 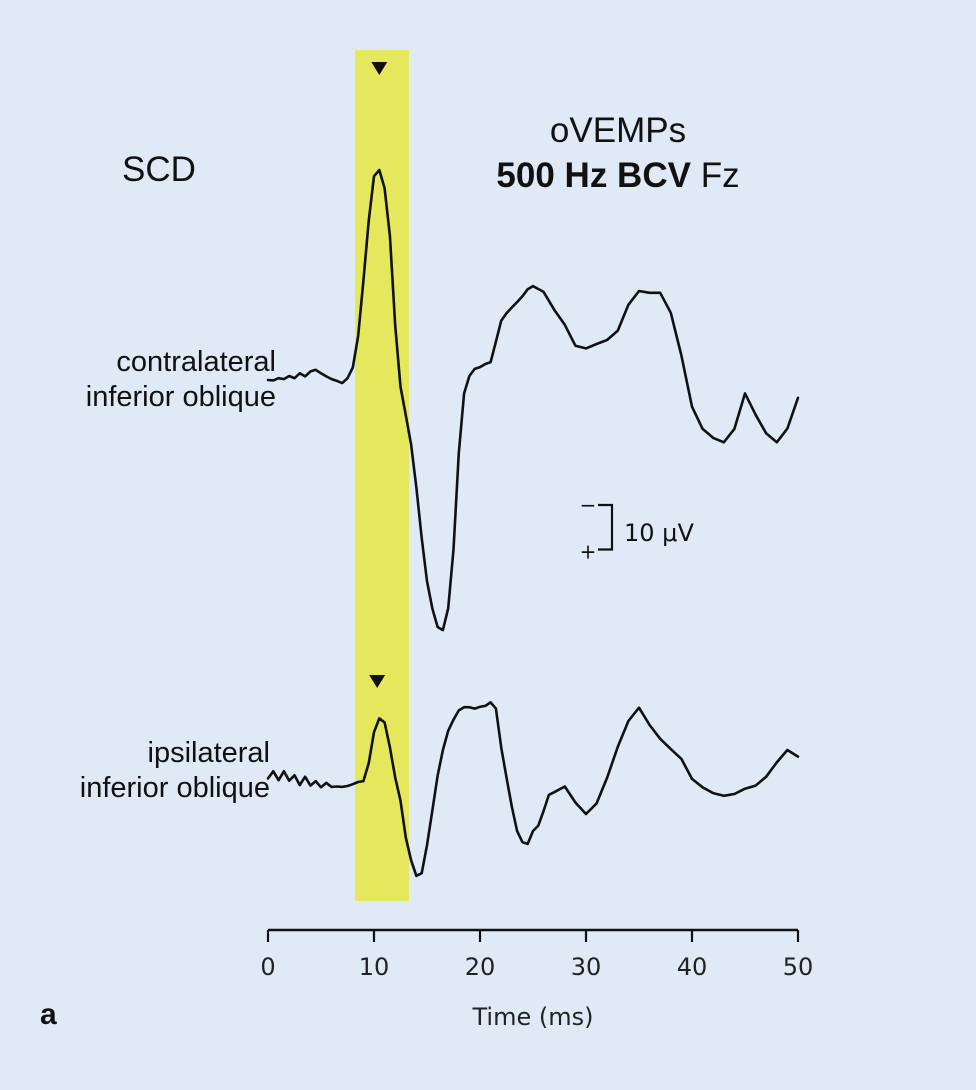 What do you see at coordinates (720, 175) in the screenshot?
I see `subtitle-normal: Fz` at bounding box center [720, 175].